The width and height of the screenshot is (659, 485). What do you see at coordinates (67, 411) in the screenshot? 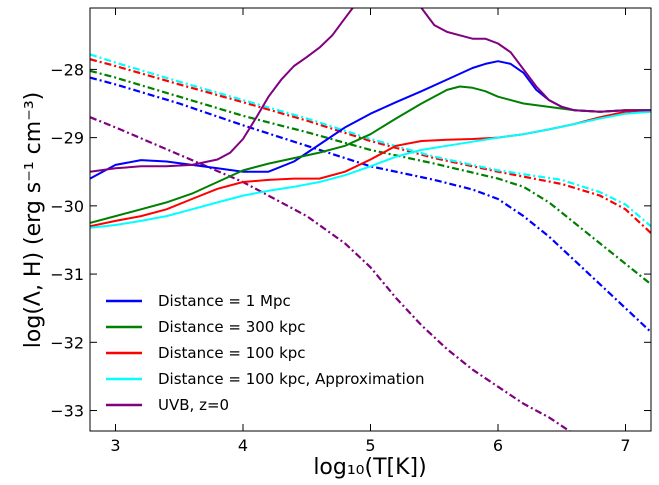
I see `y-tick-label: −33` at bounding box center [67, 411].